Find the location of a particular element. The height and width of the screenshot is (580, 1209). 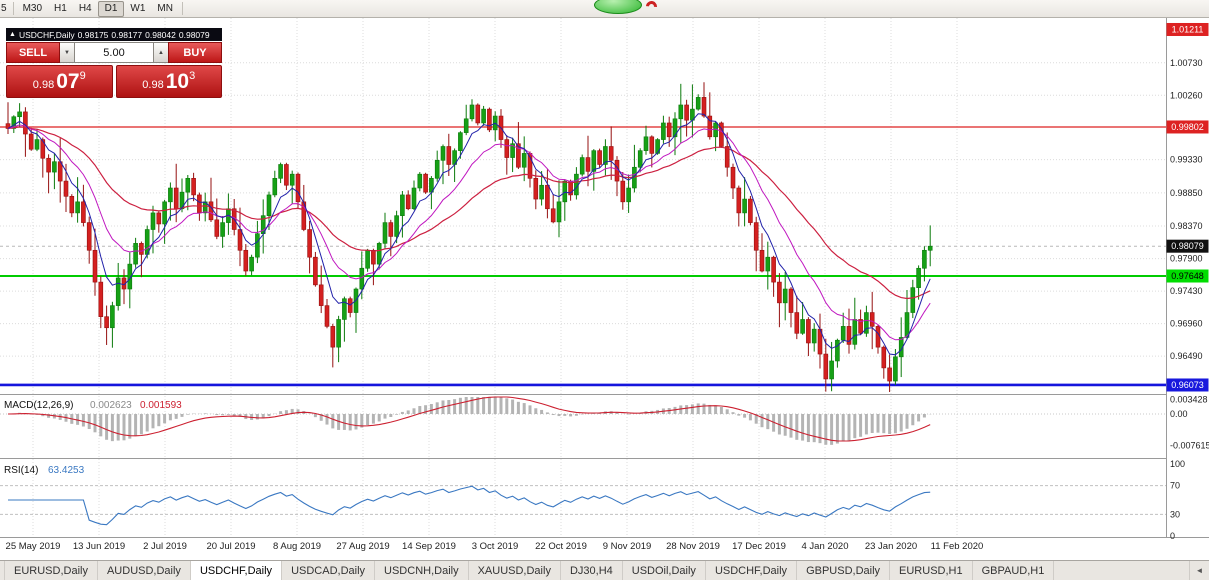

price-badge-text: 0.99802 is located at coordinates (1187, 127).